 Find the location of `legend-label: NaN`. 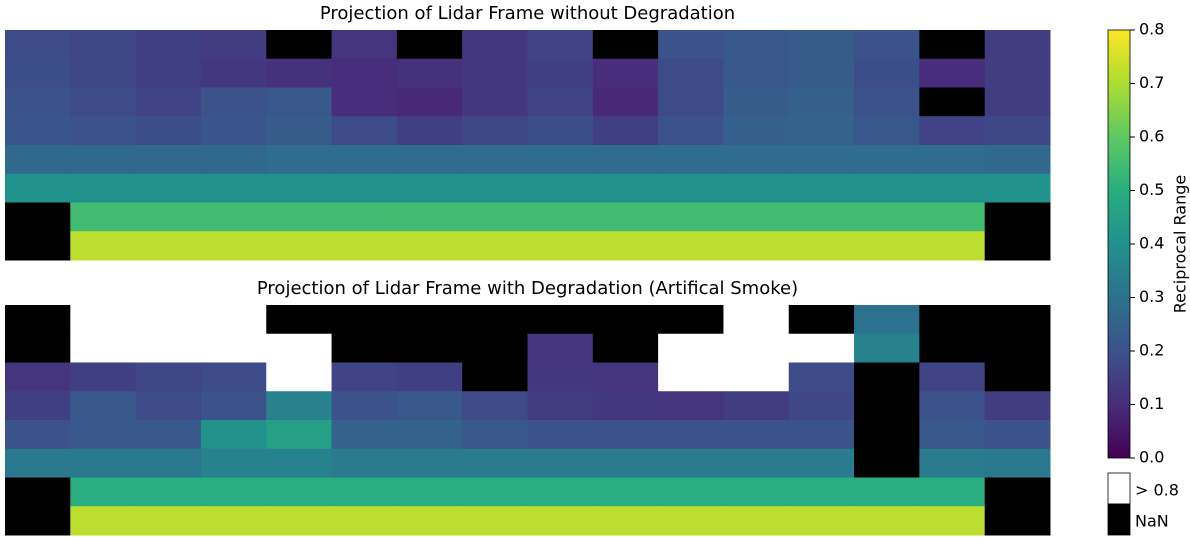

legend-label: NaN is located at coordinates (1152, 521).